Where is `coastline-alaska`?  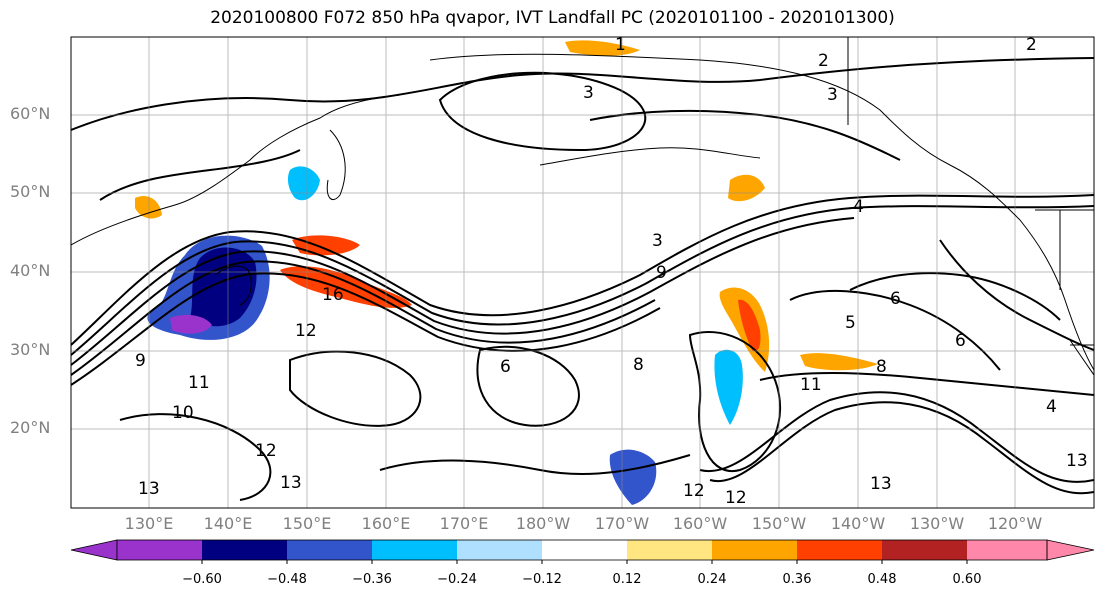 coastline-alaska is located at coordinates (690, 109).